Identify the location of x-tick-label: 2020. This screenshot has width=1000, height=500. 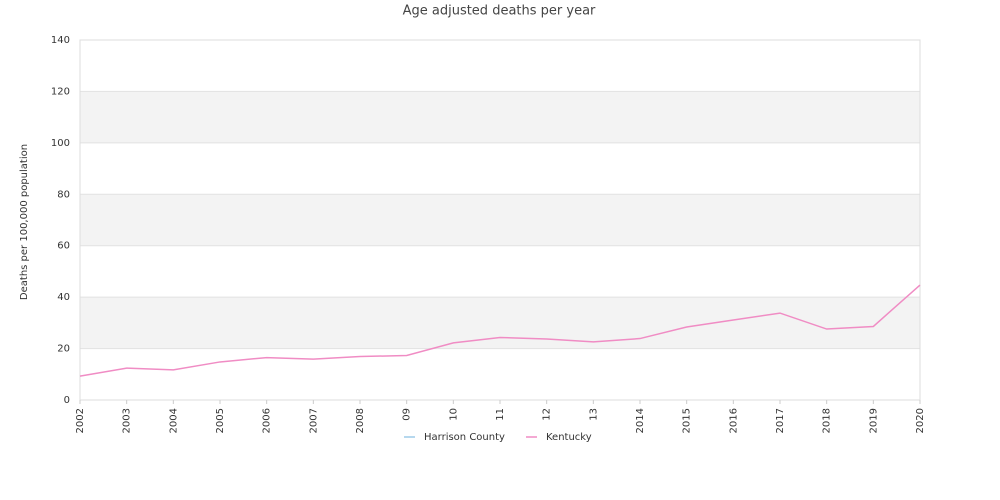
(920, 420).